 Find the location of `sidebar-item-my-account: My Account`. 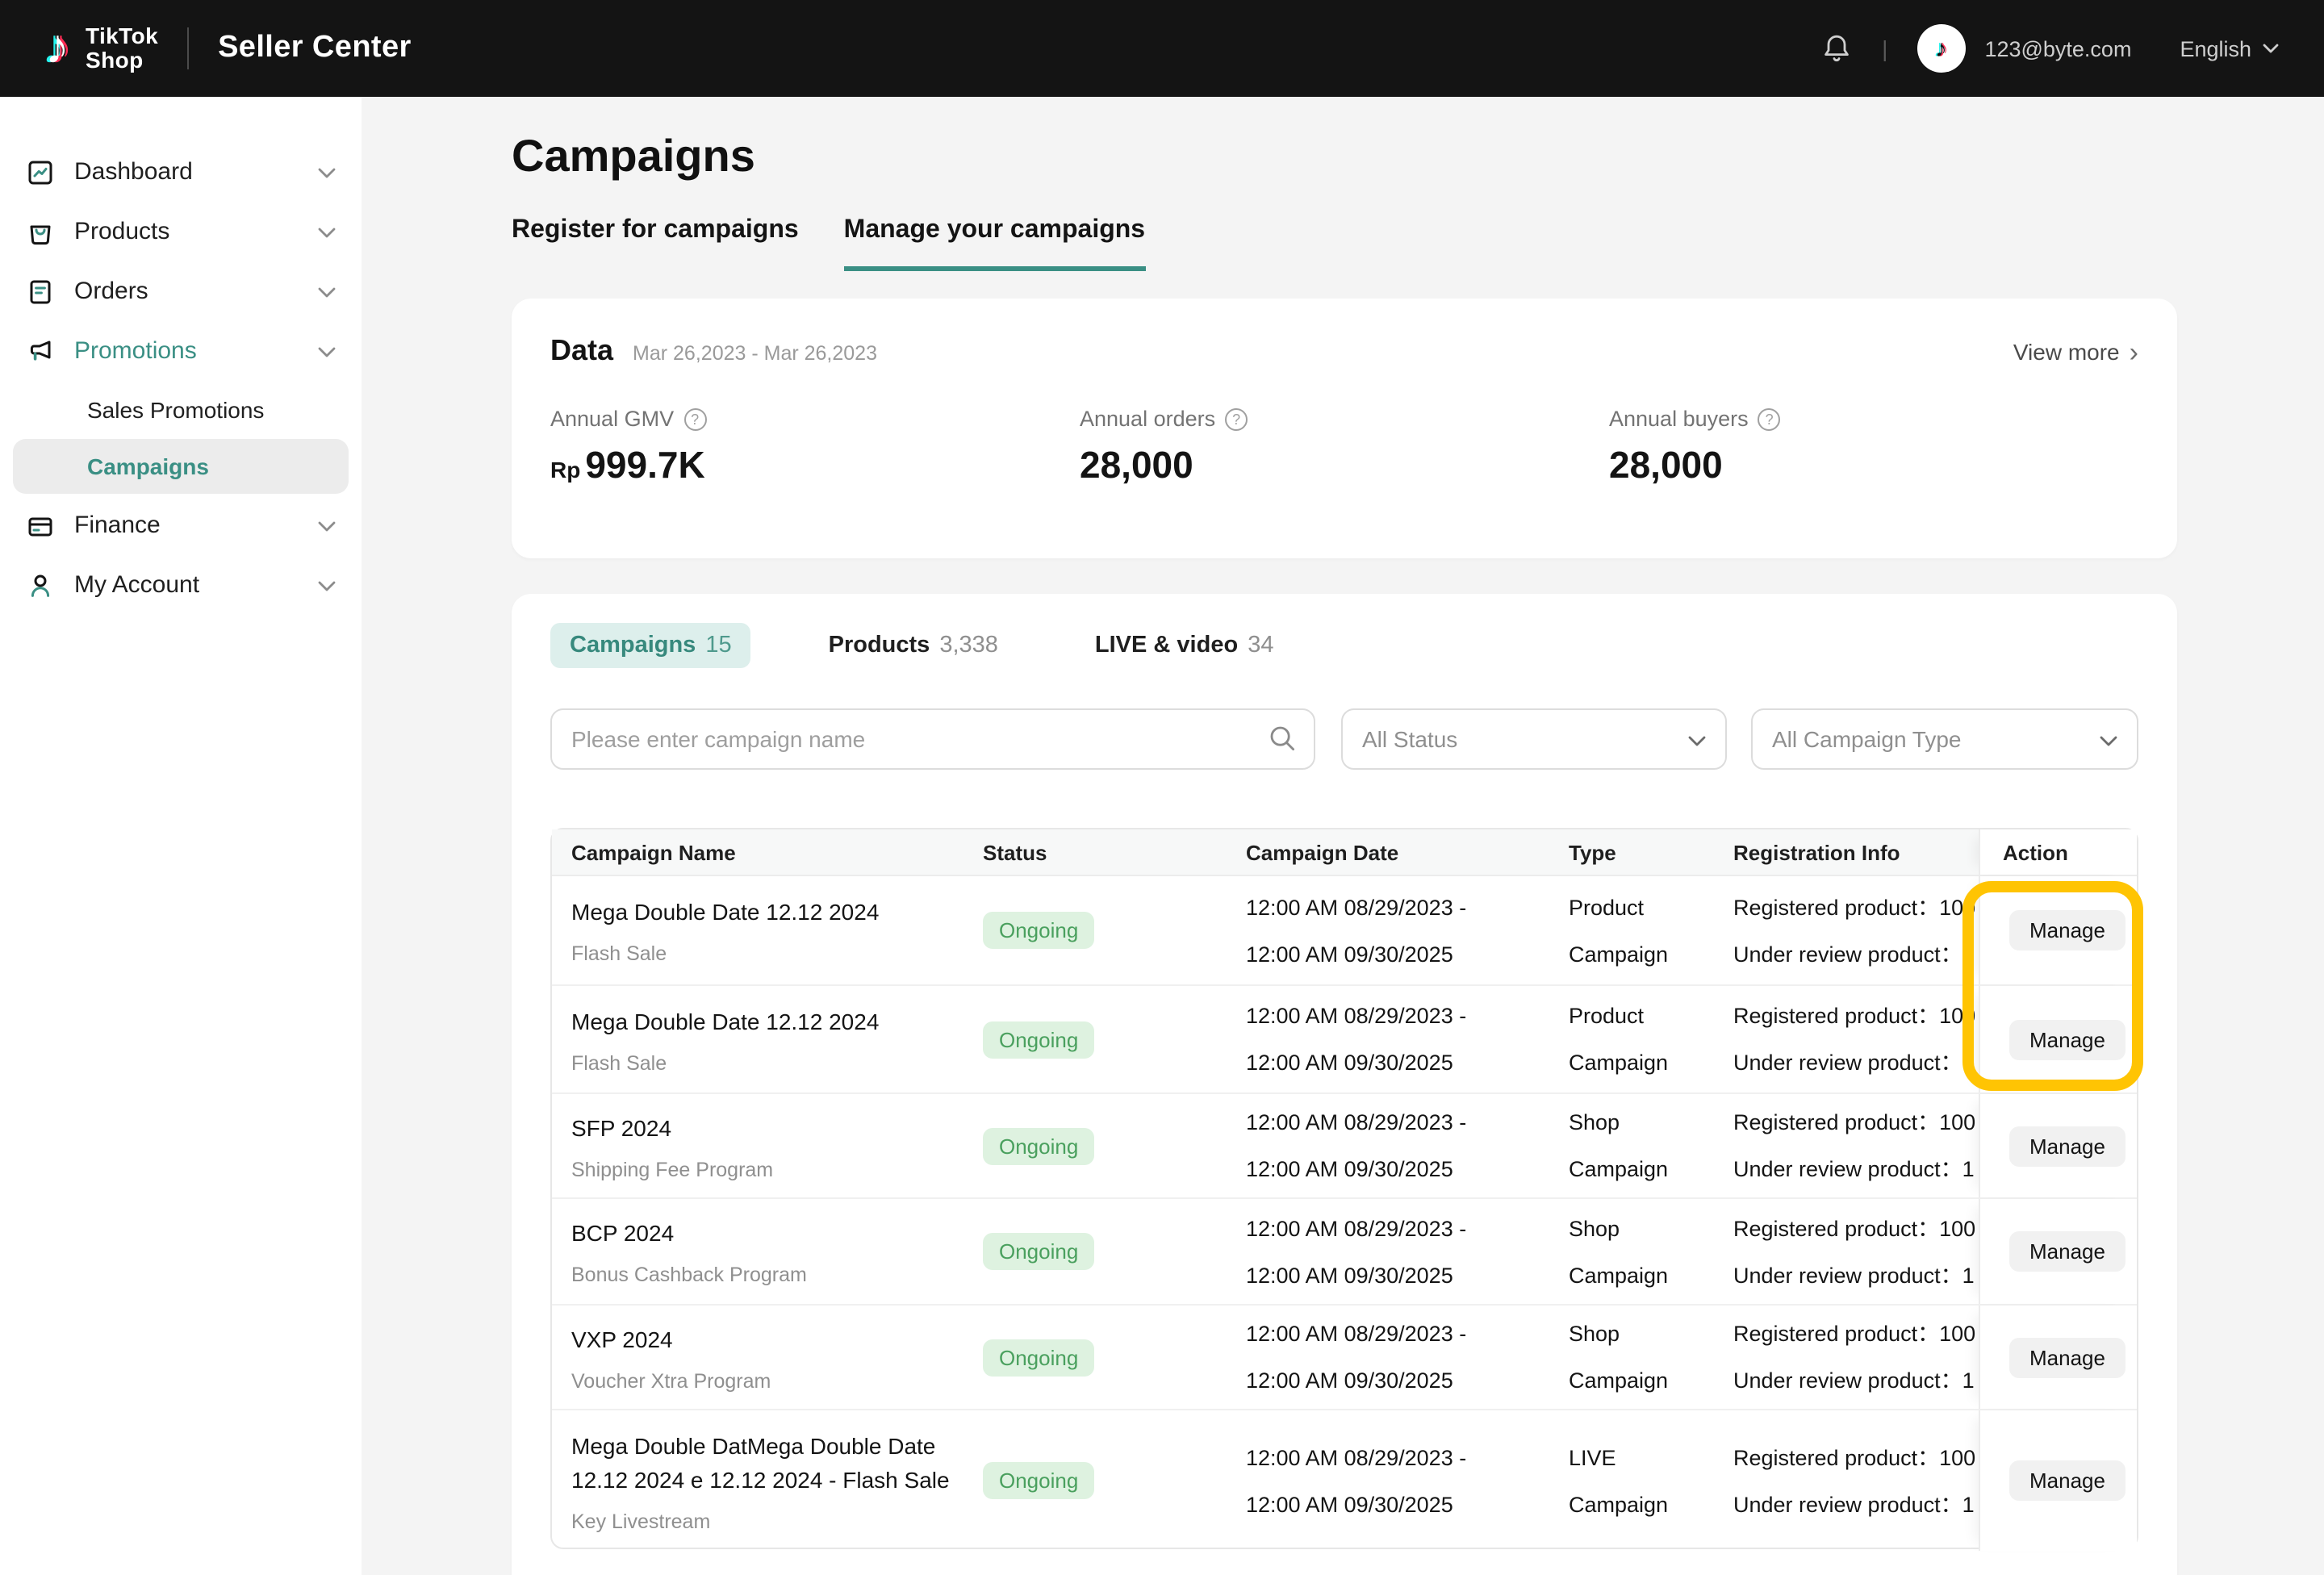

sidebar-item-my-account: My Account is located at coordinates (181, 585).